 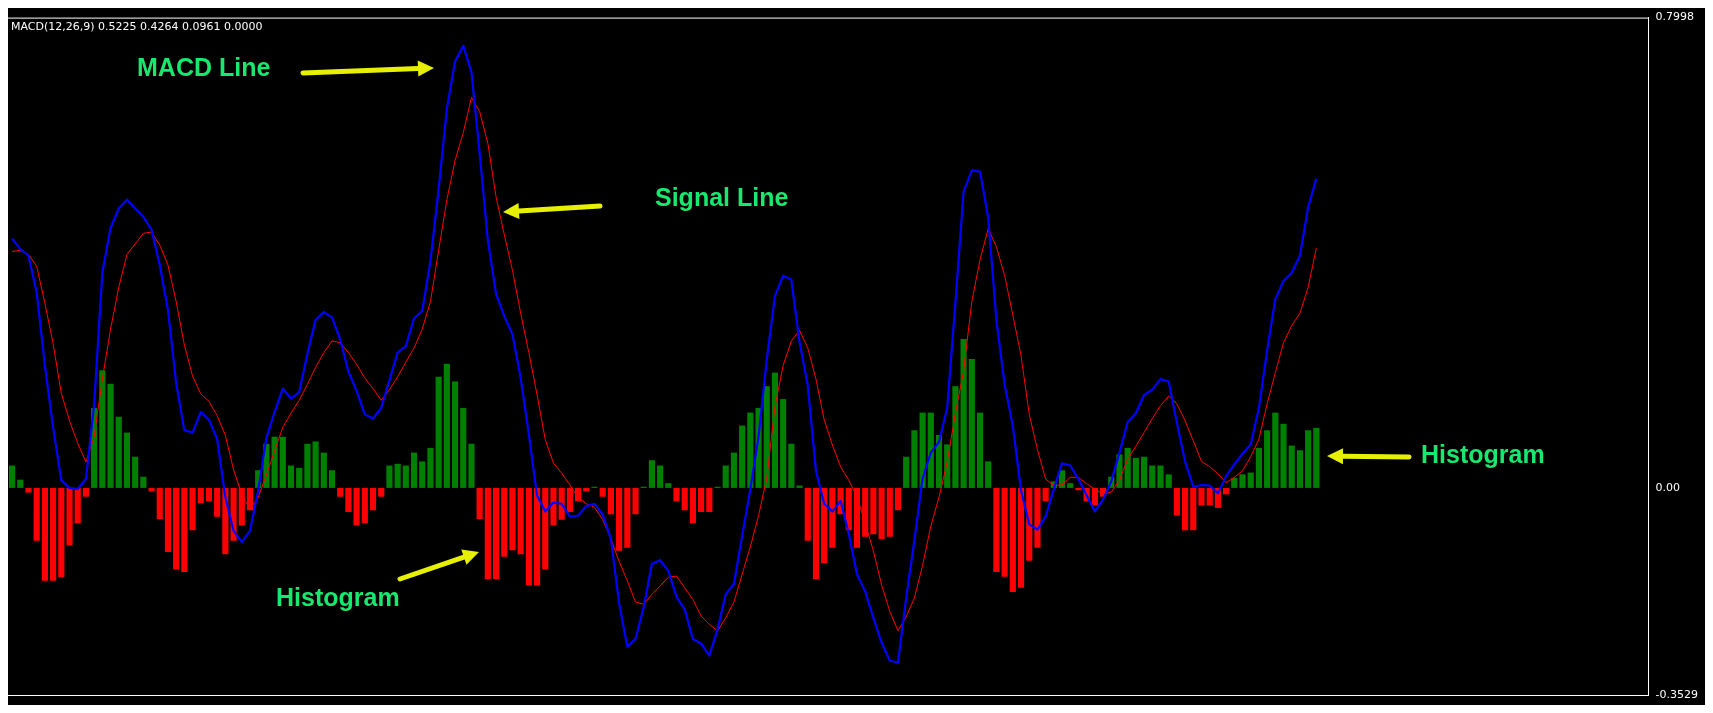 What do you see at coordinates (1675, 17) in the screenshot?
I see `y-tick-label: 0.7998` at bounding box center [1675, 17].